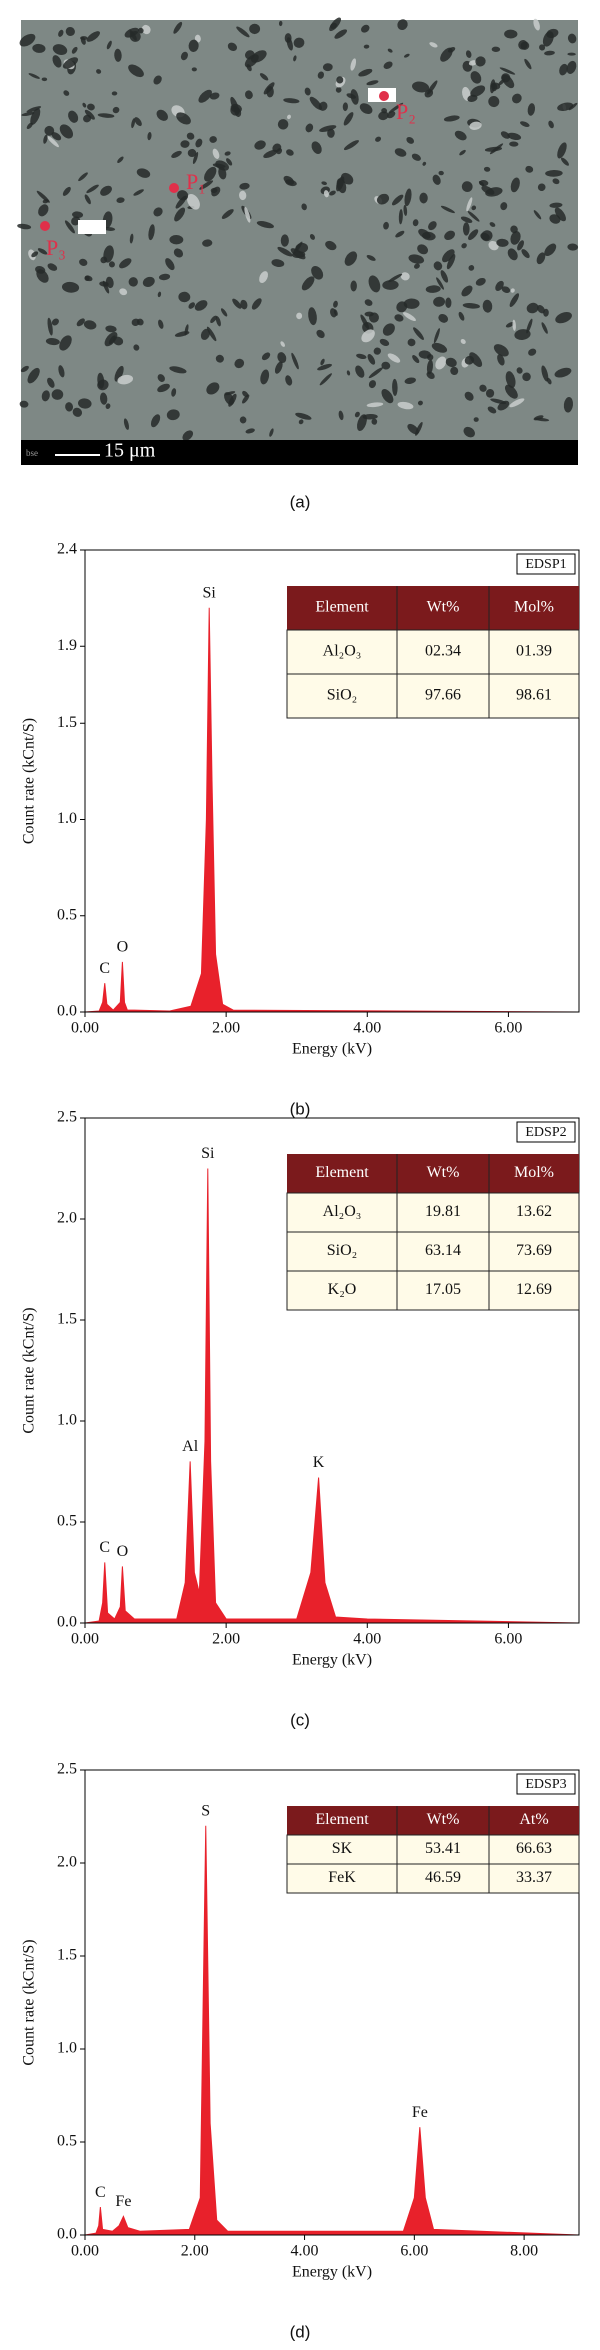 The height and width of the screenshot is (2350, 600). What do you see at coordinates (546, 1784) in the screenshot?
I see `box-label-frame` at bounding box center [546, 1784].